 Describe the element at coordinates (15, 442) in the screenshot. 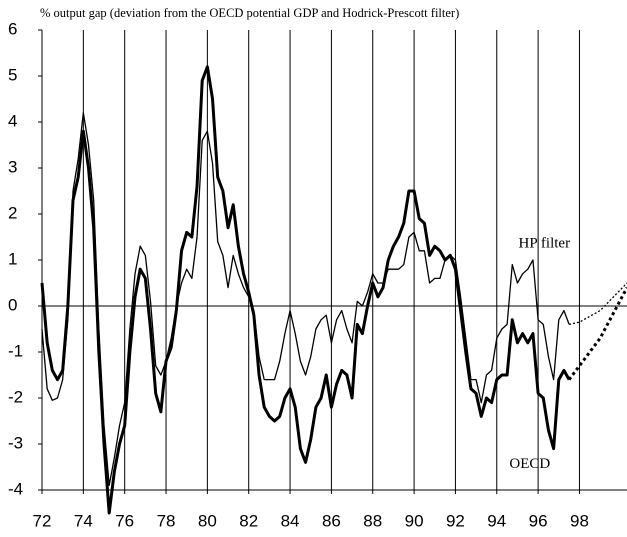

I see `y-tick-label: -3` at that location.